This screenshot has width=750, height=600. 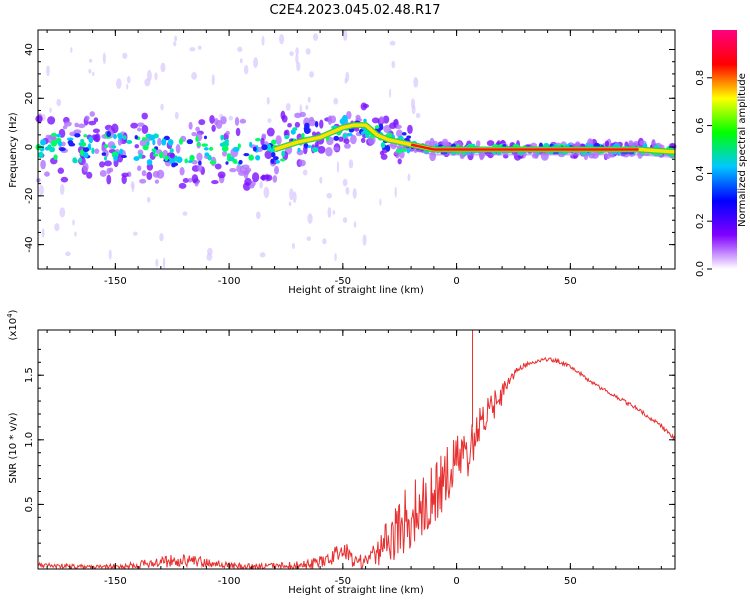 What do you see at coordinates (356, 590) in the screenshot?
I see `snr-x-label: Height of straight line (km)` at bounding box center [356, 590].